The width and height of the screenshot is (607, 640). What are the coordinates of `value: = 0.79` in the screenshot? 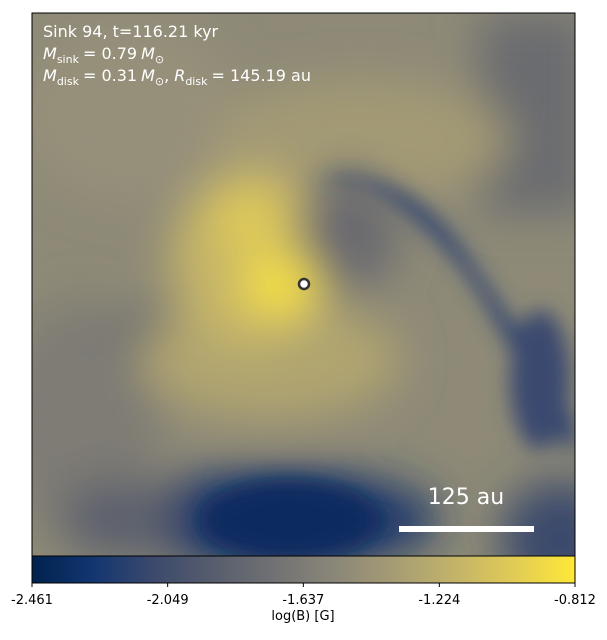 It's located at (110, 53).